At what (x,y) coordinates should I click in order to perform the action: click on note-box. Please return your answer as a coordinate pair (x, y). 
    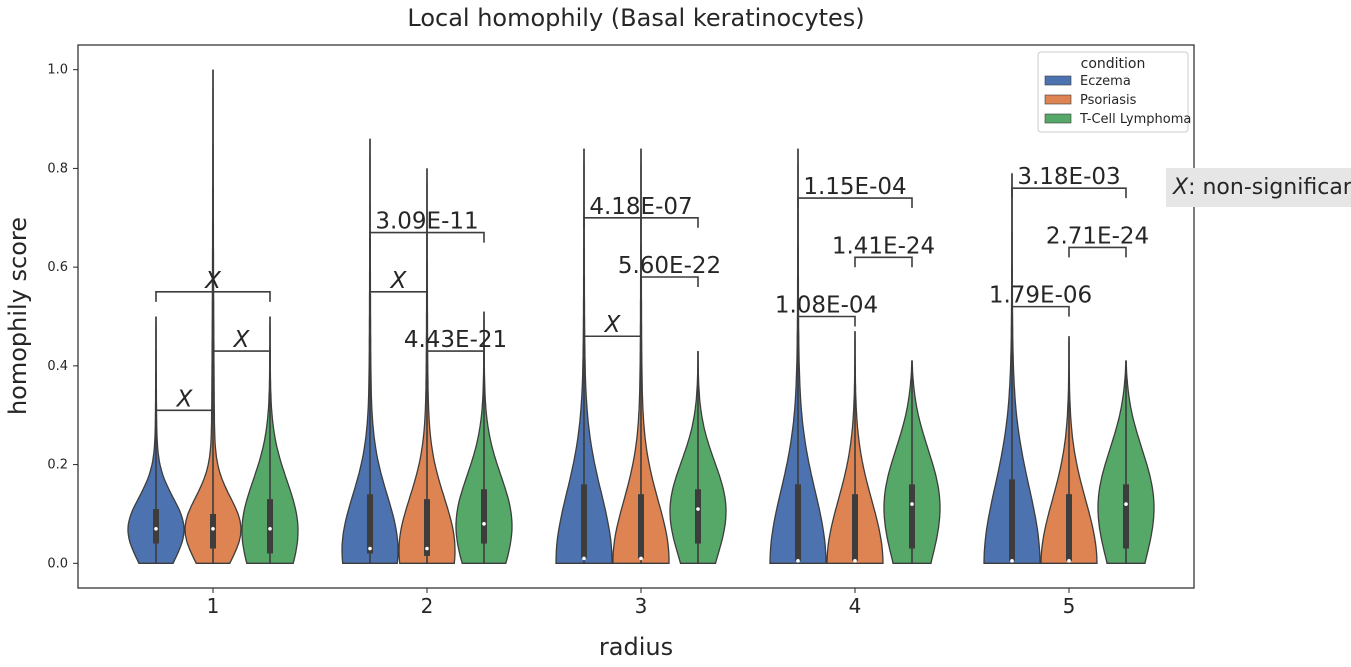
    Looking at the image, I should click on (1258, 187).